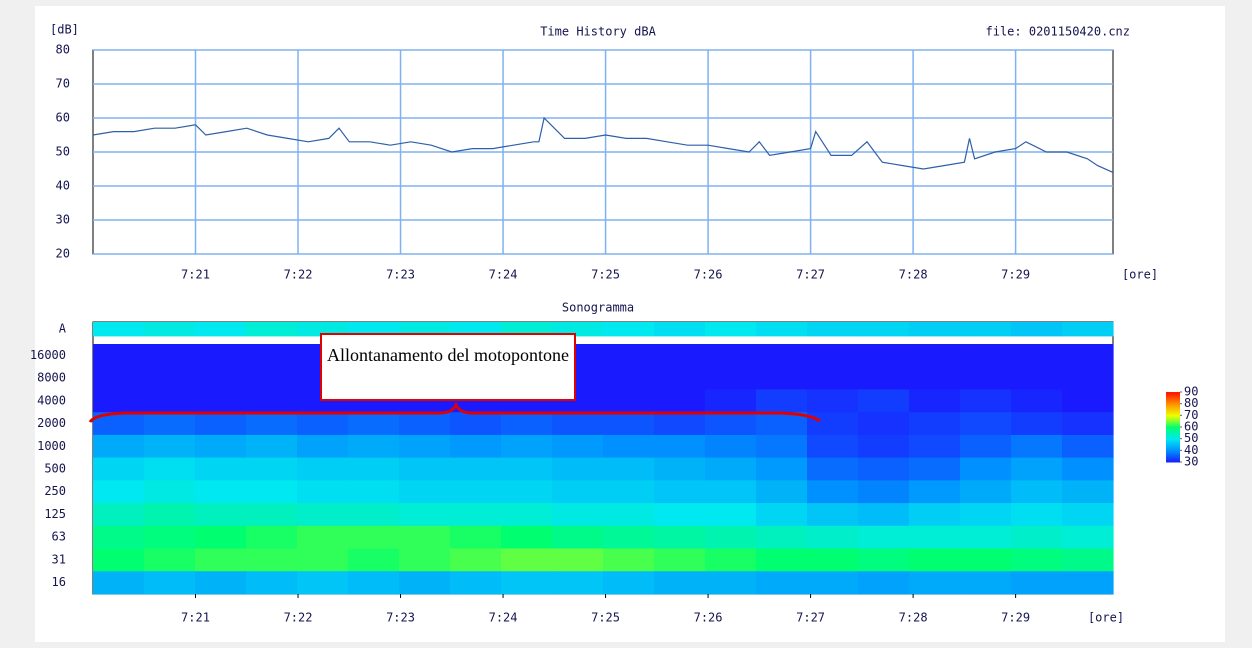 The image size is (1252, 648). What do you see at coordinates (810, 618) in the screenshot?
I see `x-tick-label: 7:27` at bounding box center [810, 618].